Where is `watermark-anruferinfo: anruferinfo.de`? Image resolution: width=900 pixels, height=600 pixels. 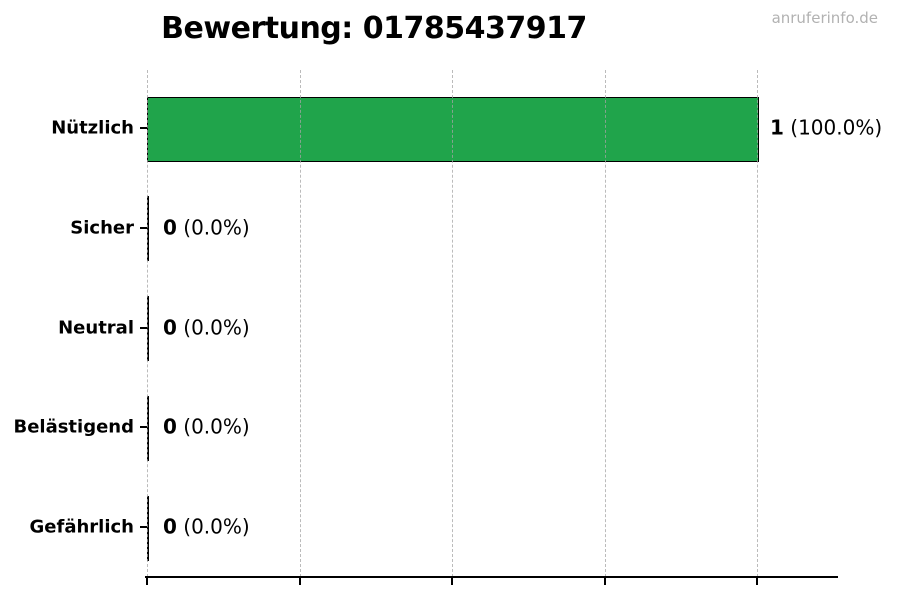
watermark-anruferinfo: anruferinfo.de is located at coordinates (824, 18).